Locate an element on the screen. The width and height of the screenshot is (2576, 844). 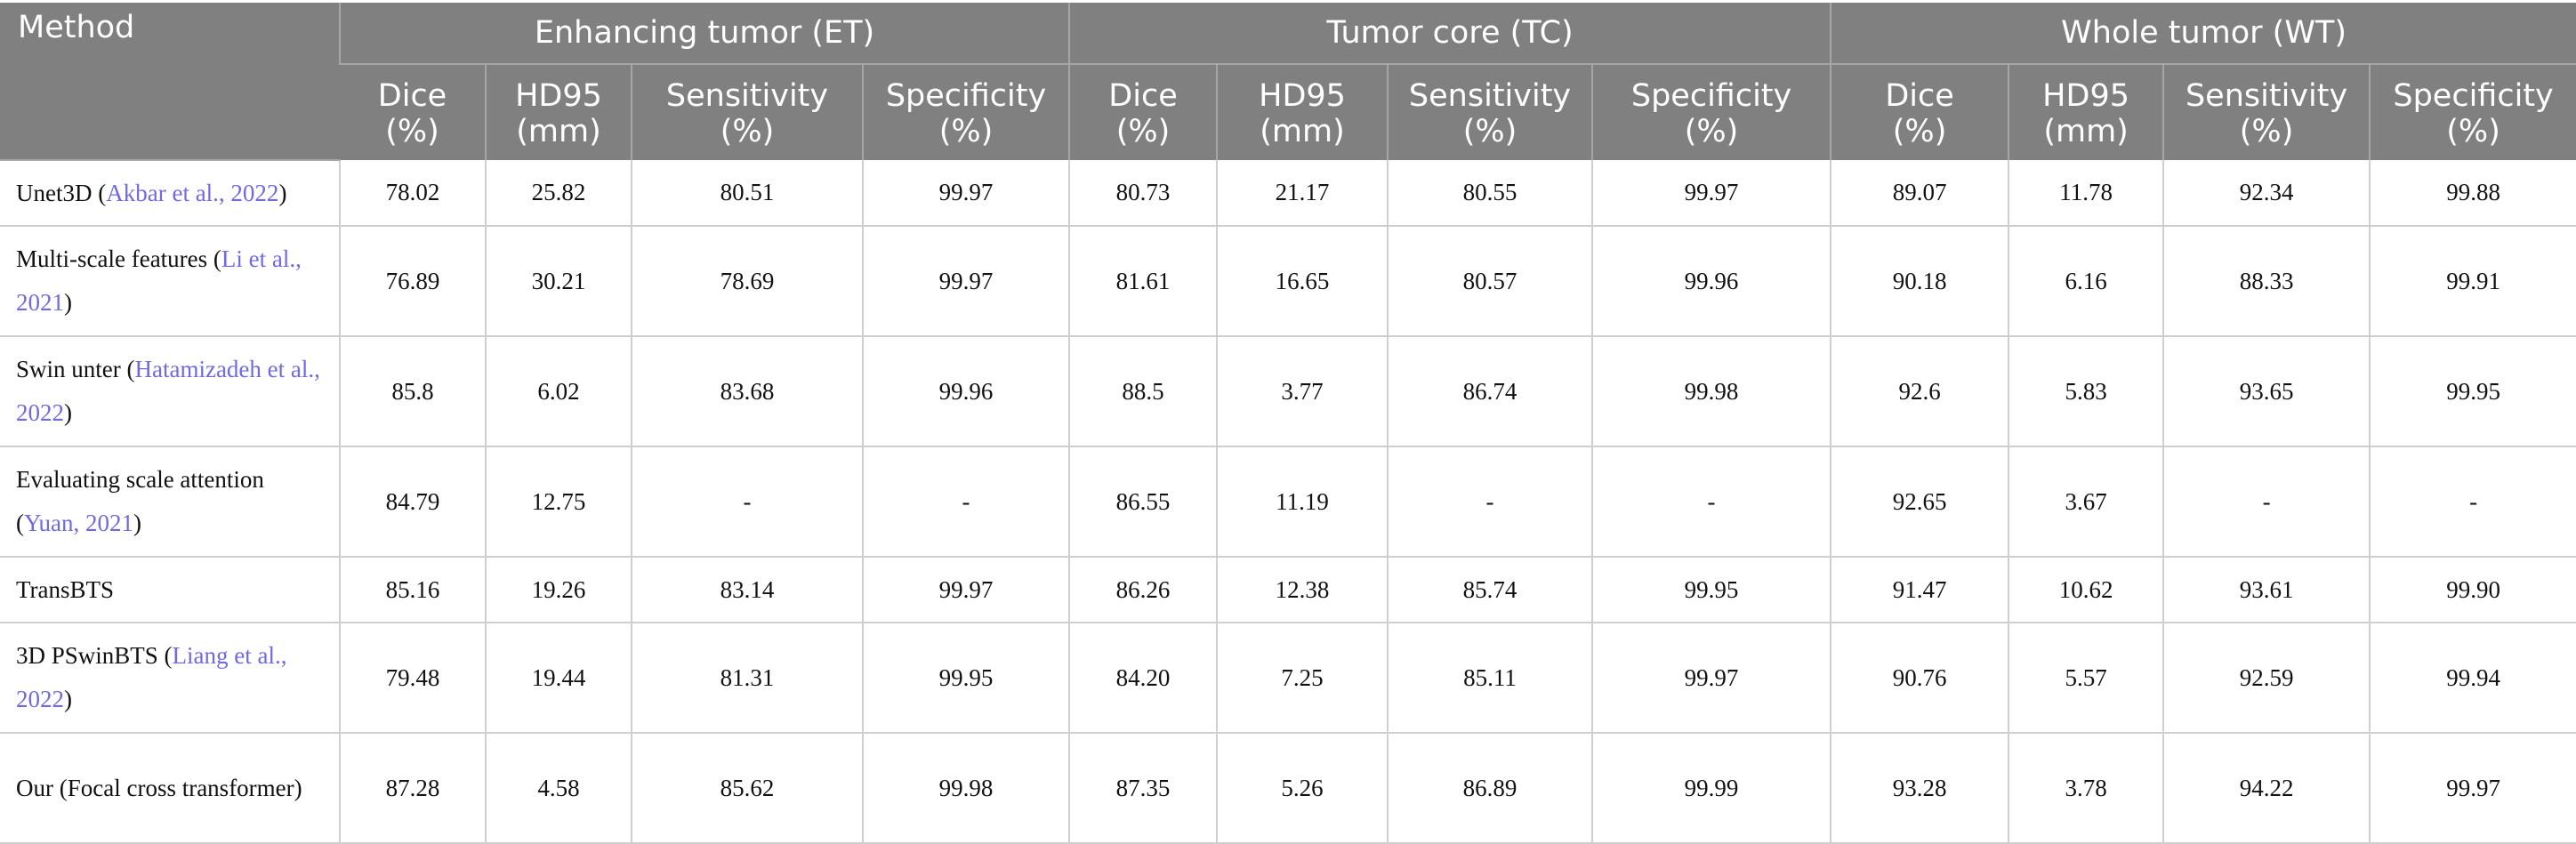
method-cell: Unet3D (Akbar et al., 2022) is located at coordinates (170, 193).